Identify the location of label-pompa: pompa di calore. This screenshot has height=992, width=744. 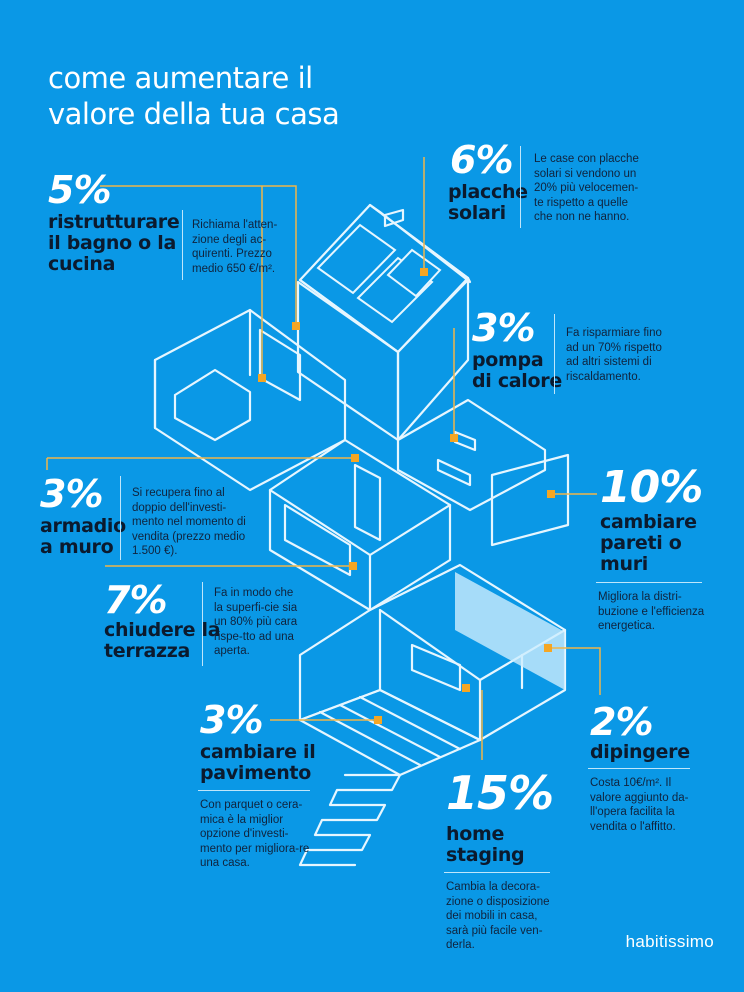
(517, 370).